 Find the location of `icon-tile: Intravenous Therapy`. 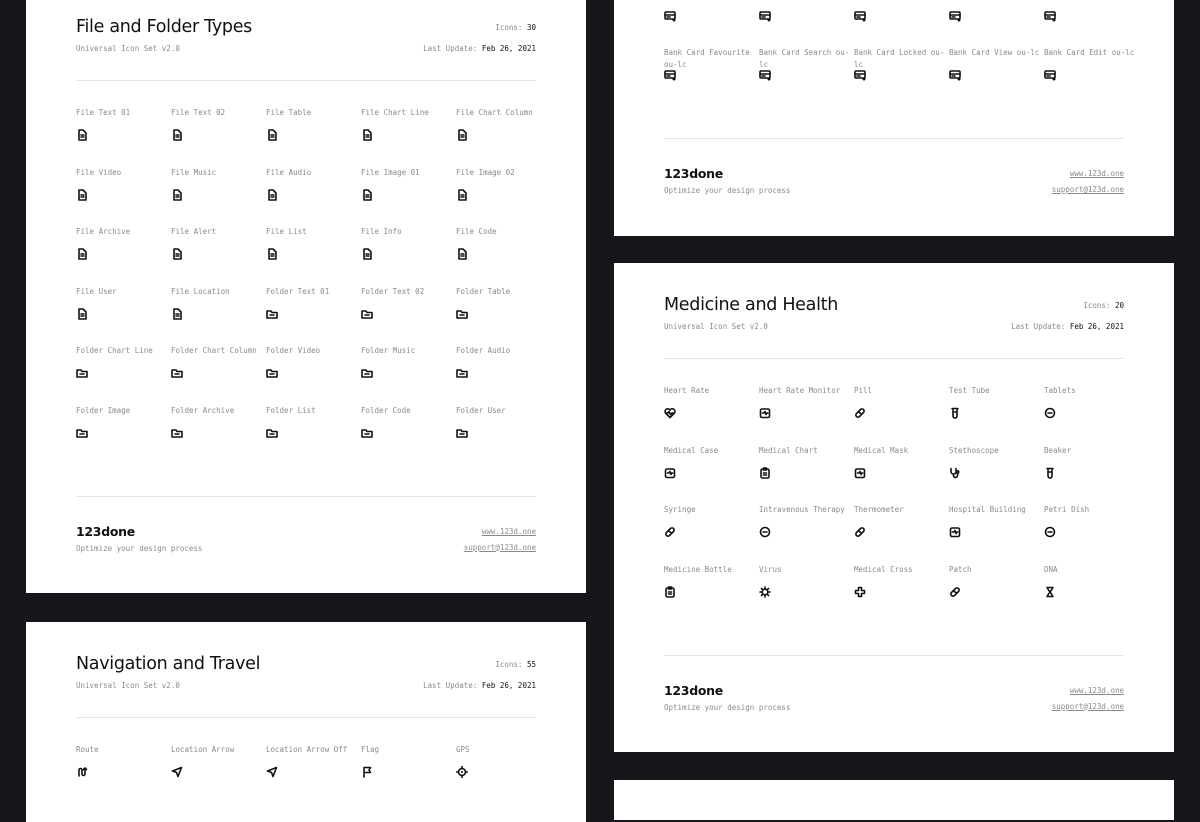

icon-tile: Intravenous Therapy is located at coordinates (806, 534).